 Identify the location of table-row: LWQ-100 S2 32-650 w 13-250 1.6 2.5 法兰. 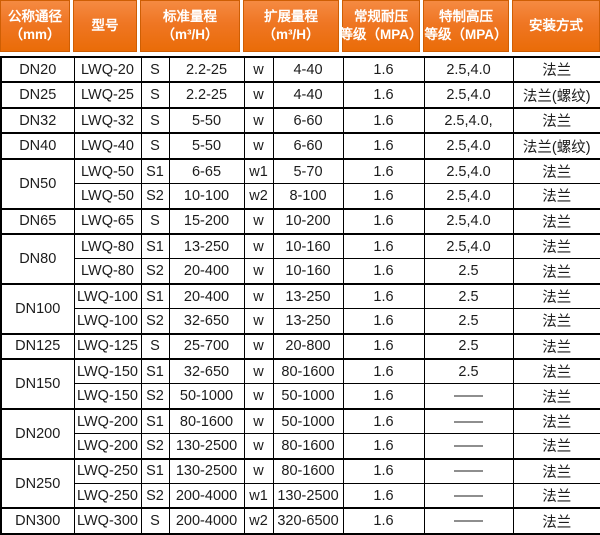
(300, 321).